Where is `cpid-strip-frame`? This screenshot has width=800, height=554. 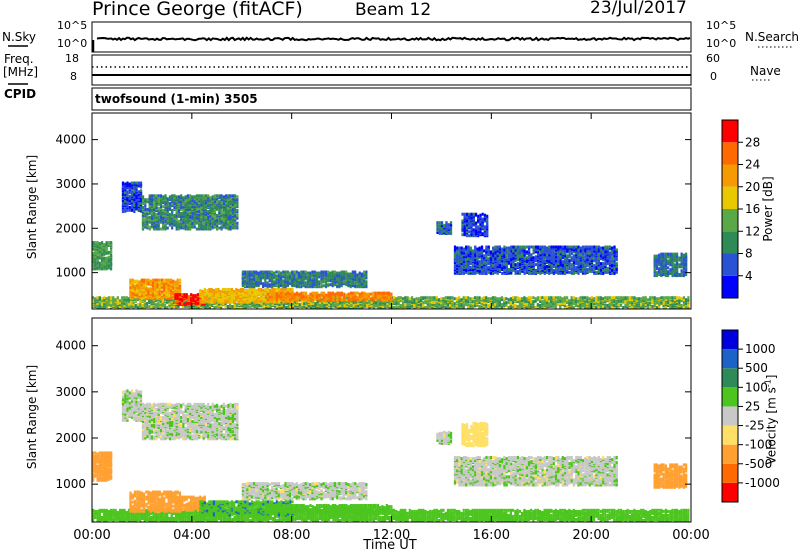
cpid-strip-frame is located at coordinates (391, 99).